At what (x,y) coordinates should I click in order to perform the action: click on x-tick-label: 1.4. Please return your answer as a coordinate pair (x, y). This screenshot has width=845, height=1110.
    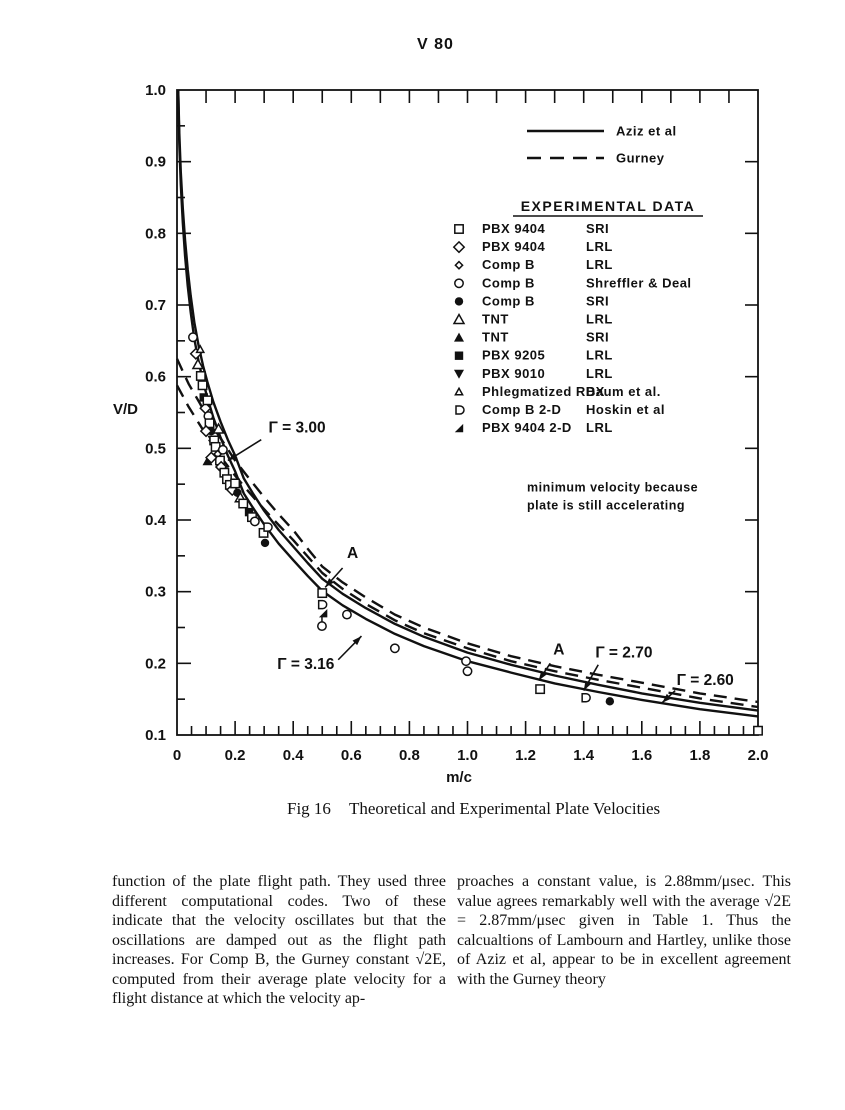
    Looking at the image, I should click on (584, 755).